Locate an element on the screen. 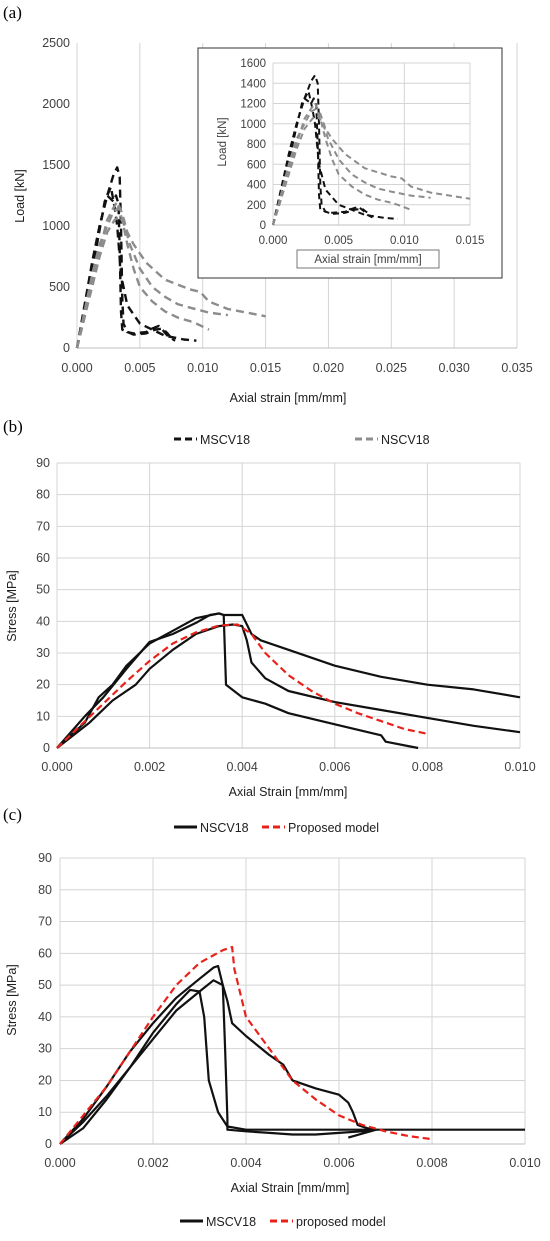  inset-y-tick-label: 1200 is located at coordinates (253, 105).